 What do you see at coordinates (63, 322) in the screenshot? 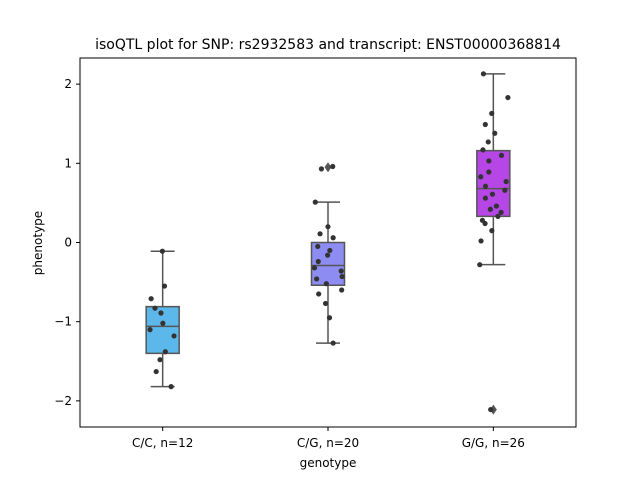
I see `y-tick-label: −1` at bounding box center [63, 322].